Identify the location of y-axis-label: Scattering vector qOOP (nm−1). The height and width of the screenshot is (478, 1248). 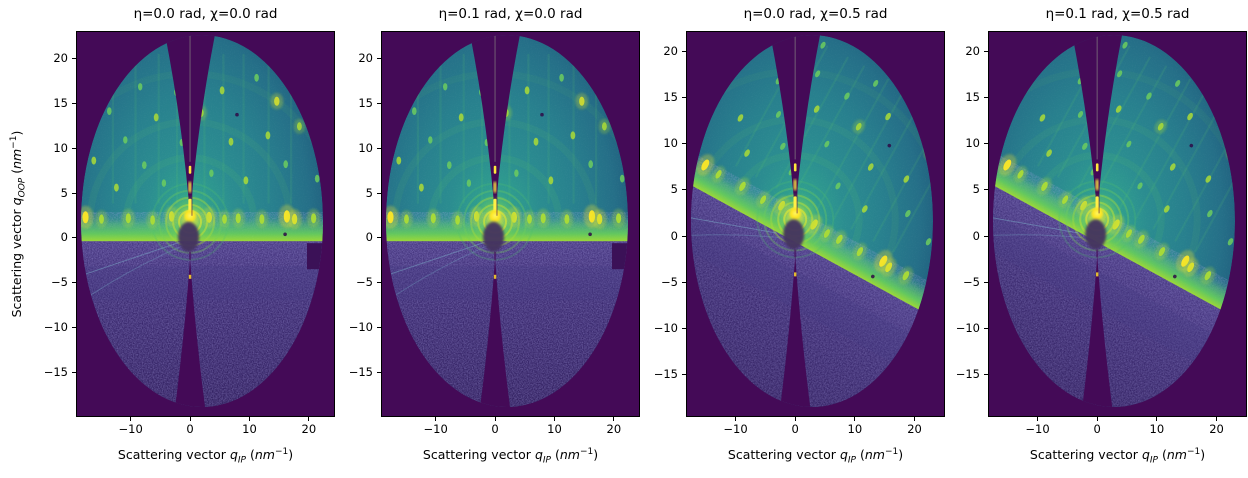
(18, 224).